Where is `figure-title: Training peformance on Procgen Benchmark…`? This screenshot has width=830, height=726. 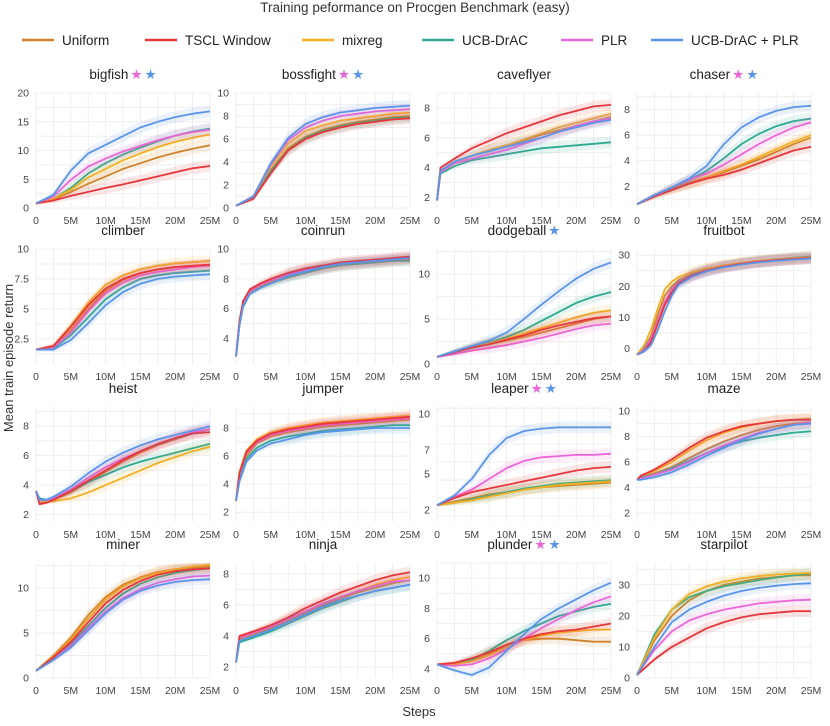
figure-title: Training peformance on Procgen Benchmark… is located at coordinates (414, 7).